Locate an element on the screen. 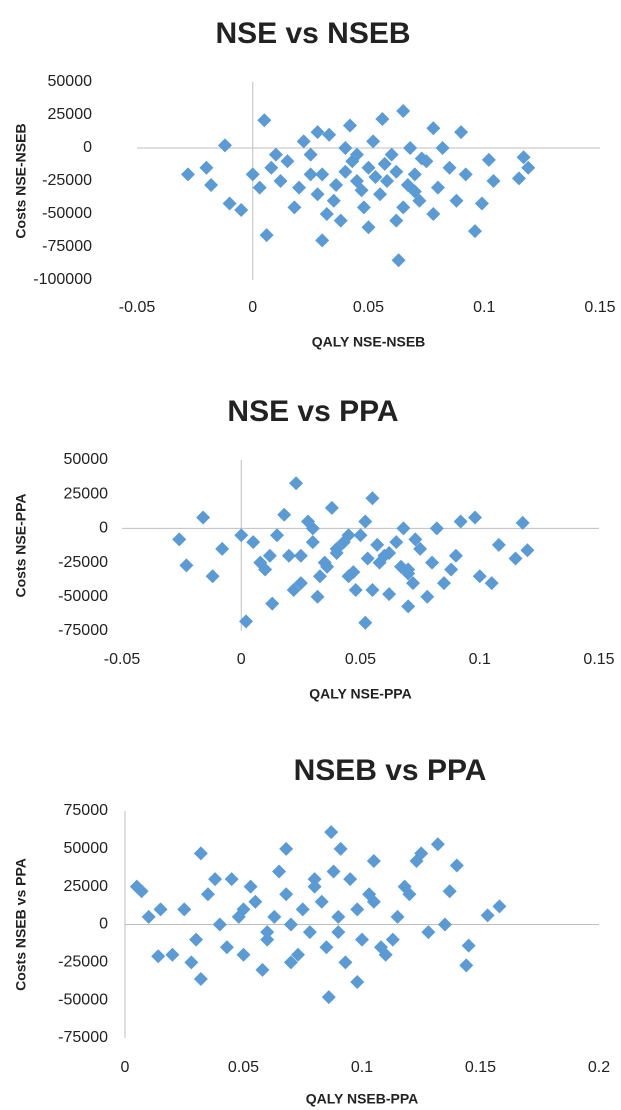 This screenshot has width=621, height=1110. y-tick-label: -75000 is located at coordinates (83, 1037).